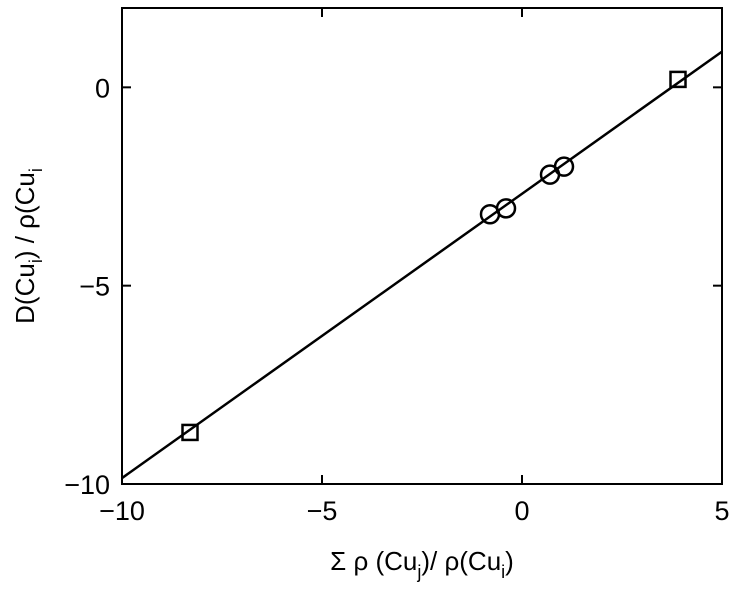 The height and width of the screenshot is (589, 738). What do you see at coordinates (509, 561) in the screenshot?
I see `x-axis-label-part-3: )` at bounding box center [509, 561].